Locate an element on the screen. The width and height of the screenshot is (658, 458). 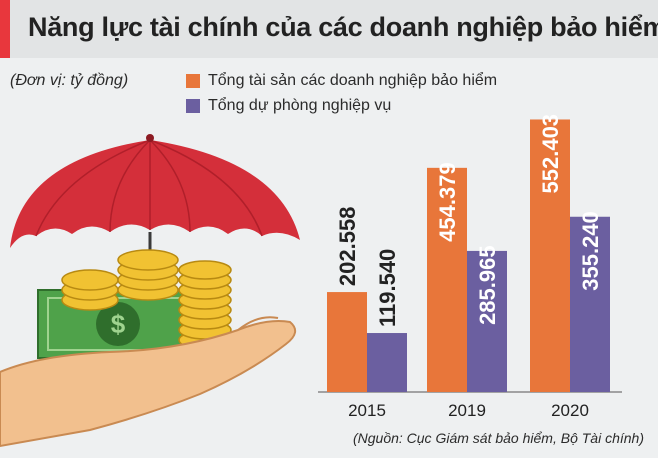
data-label-assets-2015: 202.558 is located at coordinates (347, 247).